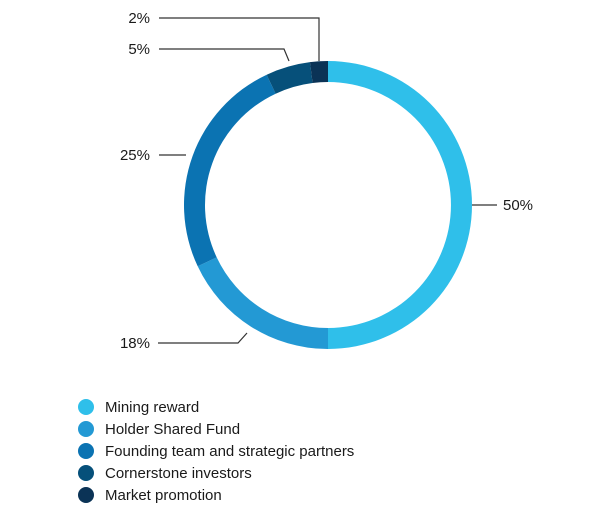 This screenshot has width=615, height=508. I want to click on leader-line-market-promotion, so click(239, 39).